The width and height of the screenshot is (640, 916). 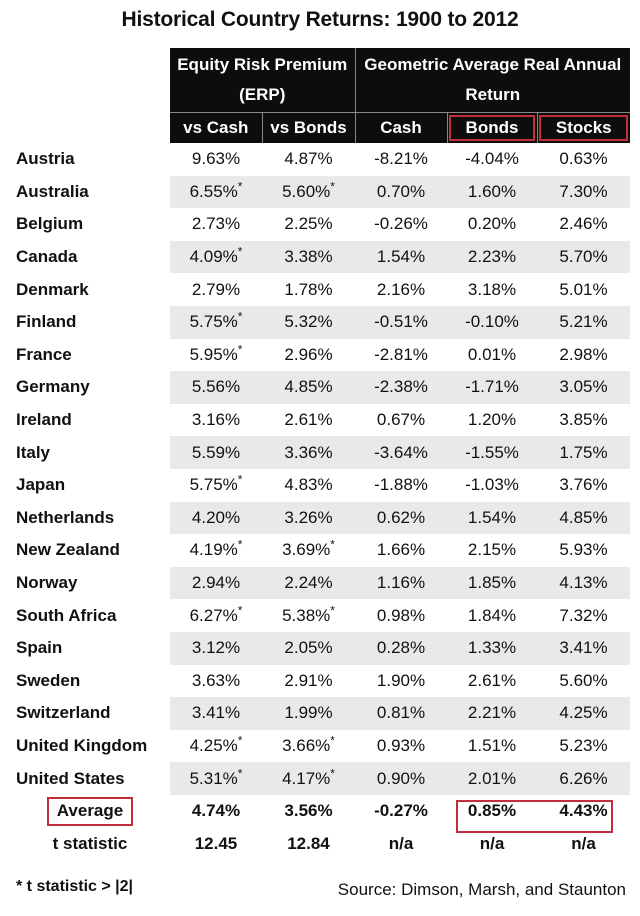 What do you see at coordinates (401, 452) in the screenshot?
I see `cell-cash: -3.64%` at bounding box center [401, 452].